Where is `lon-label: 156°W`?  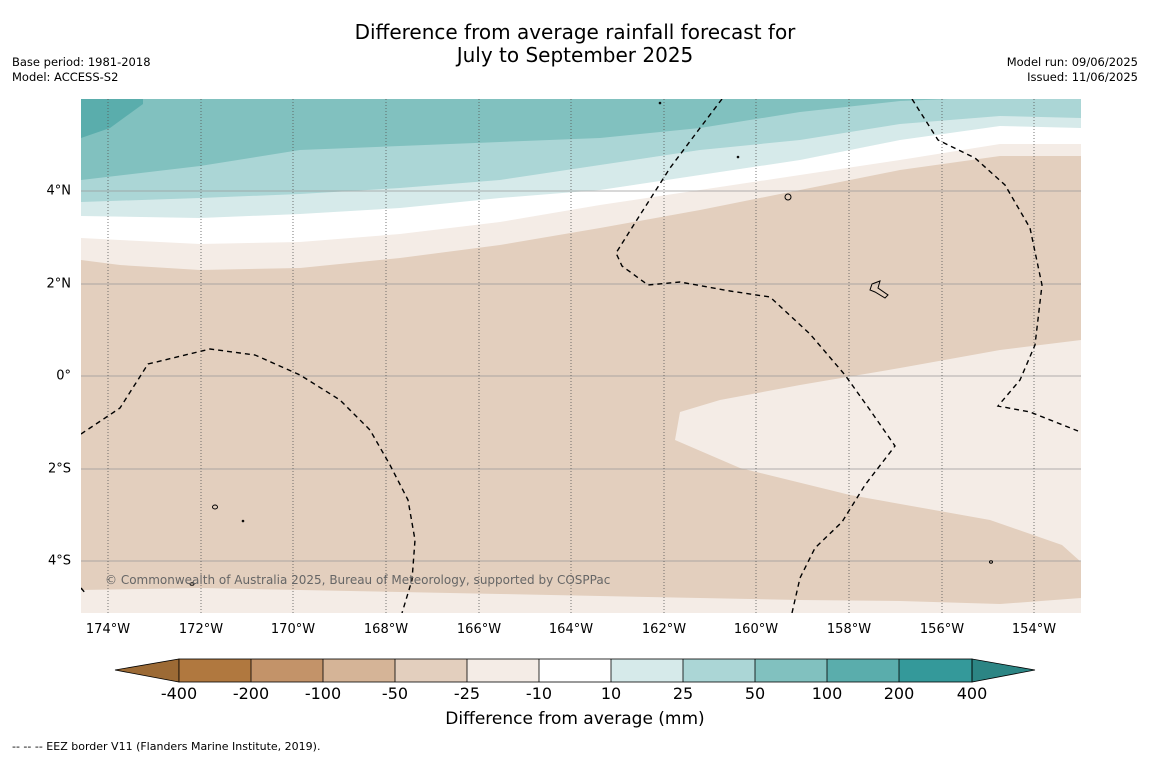 lon-label: 156°W is located at coordinates (942, 629).